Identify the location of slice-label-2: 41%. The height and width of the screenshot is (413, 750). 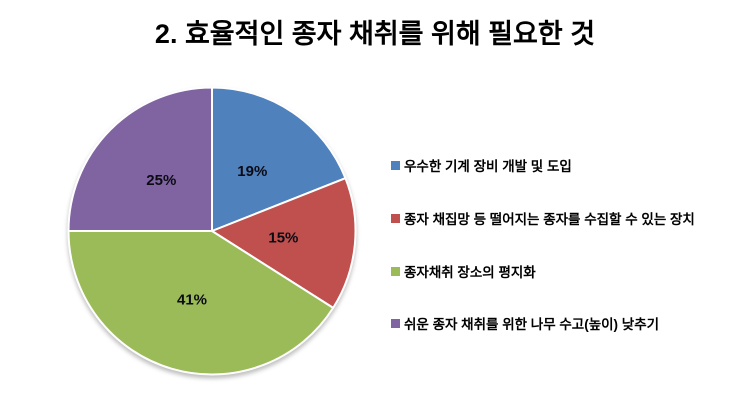
(192, 299).